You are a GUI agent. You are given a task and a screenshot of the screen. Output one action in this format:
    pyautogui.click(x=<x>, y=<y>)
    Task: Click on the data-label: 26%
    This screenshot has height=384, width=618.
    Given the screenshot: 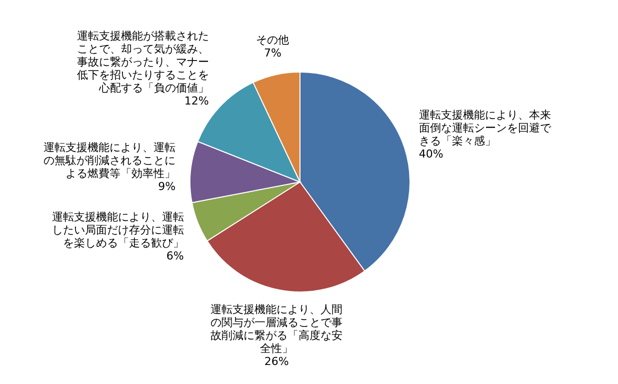 What is the action you would take?
    pyautogui.click(x=276, y=361)
    